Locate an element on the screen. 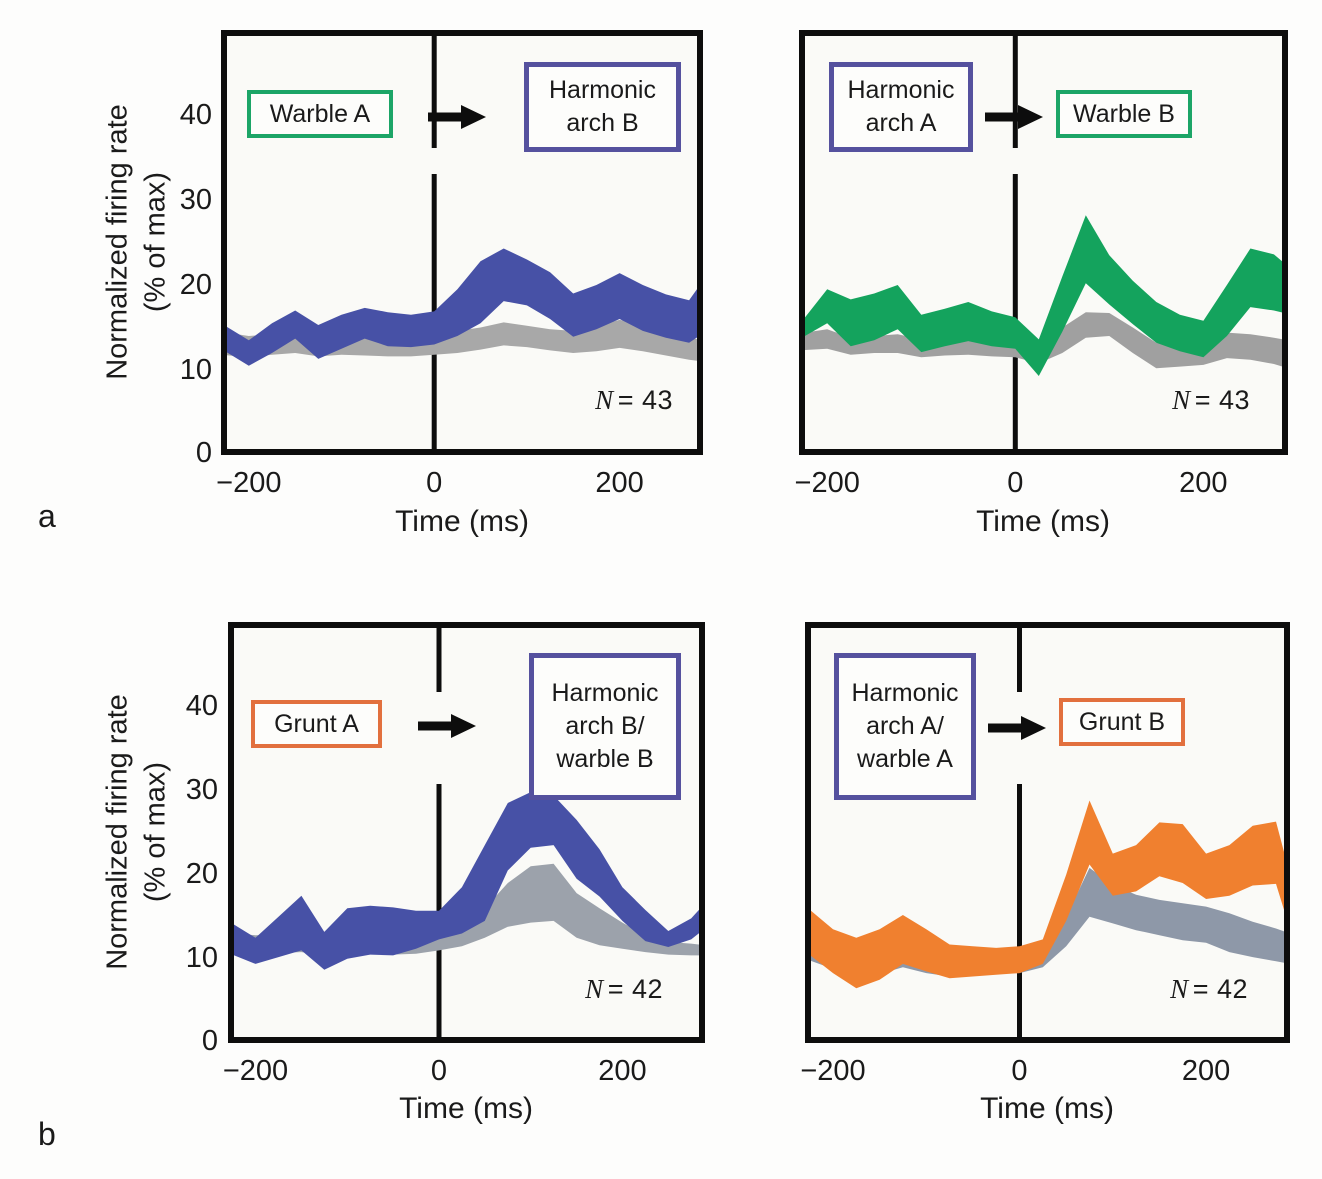 The height and width of the screenshot is (1179, 1322). cue-box-warble-a: Warble A is located at coordinates (320, 114).